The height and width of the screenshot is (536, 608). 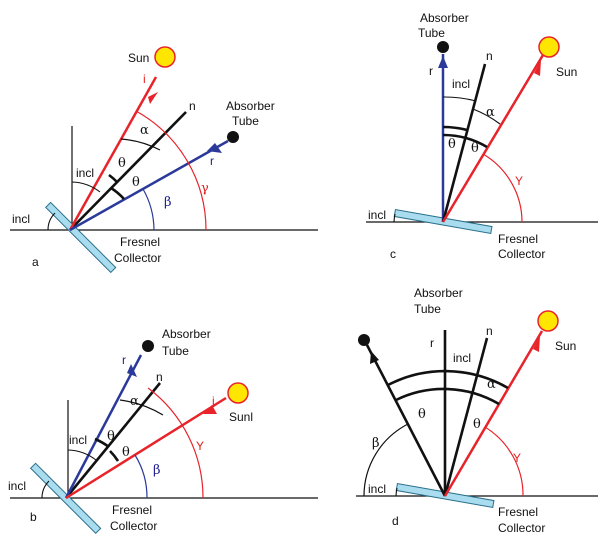 I want to click on gamma-label: γ, so click(x=205, y=188).